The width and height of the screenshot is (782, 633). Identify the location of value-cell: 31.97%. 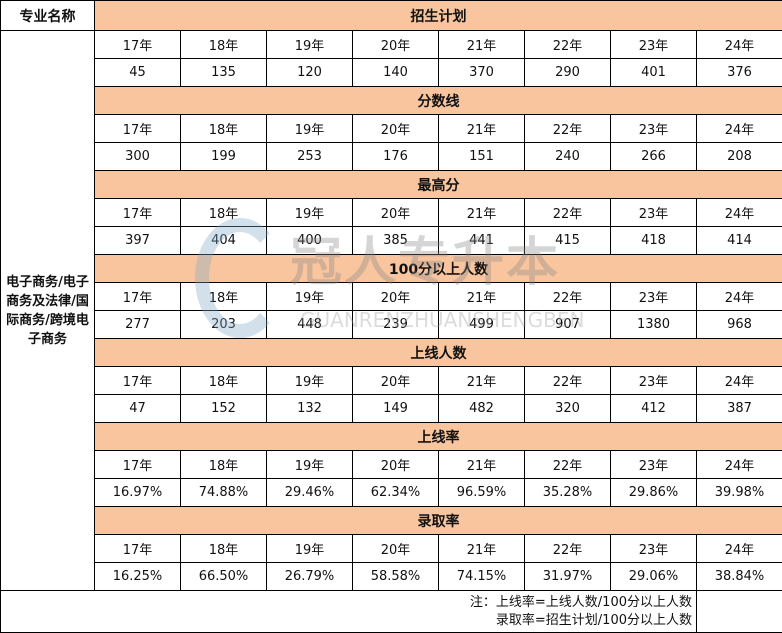
(567, 576).